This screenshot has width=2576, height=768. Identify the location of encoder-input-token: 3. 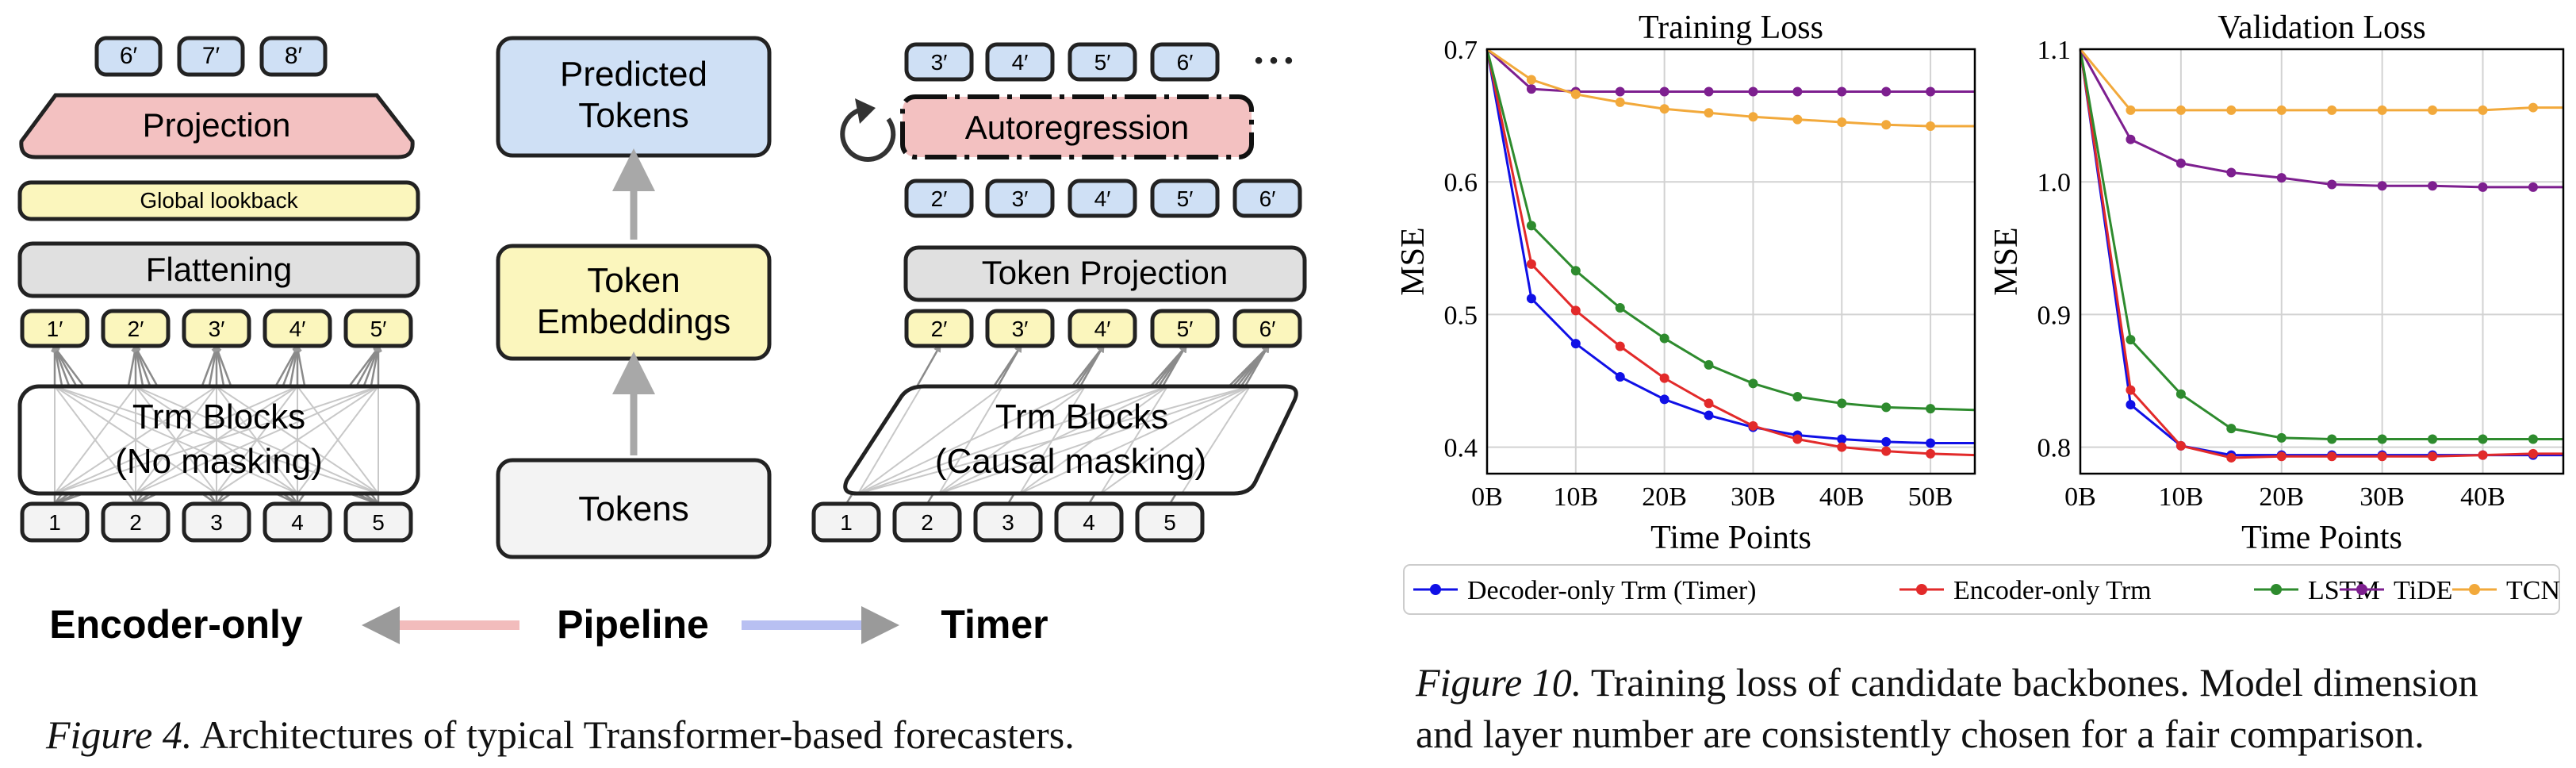
(217, 522).